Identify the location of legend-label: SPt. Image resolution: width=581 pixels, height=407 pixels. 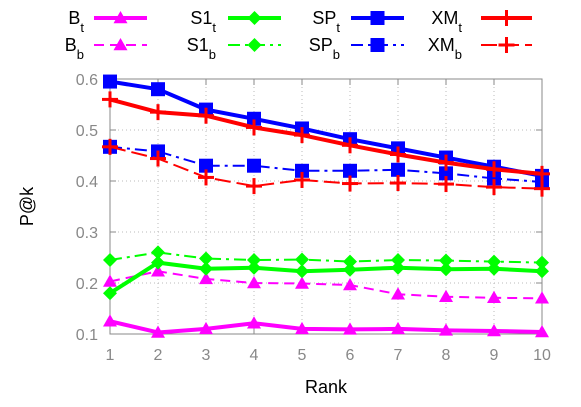
(326, 21).